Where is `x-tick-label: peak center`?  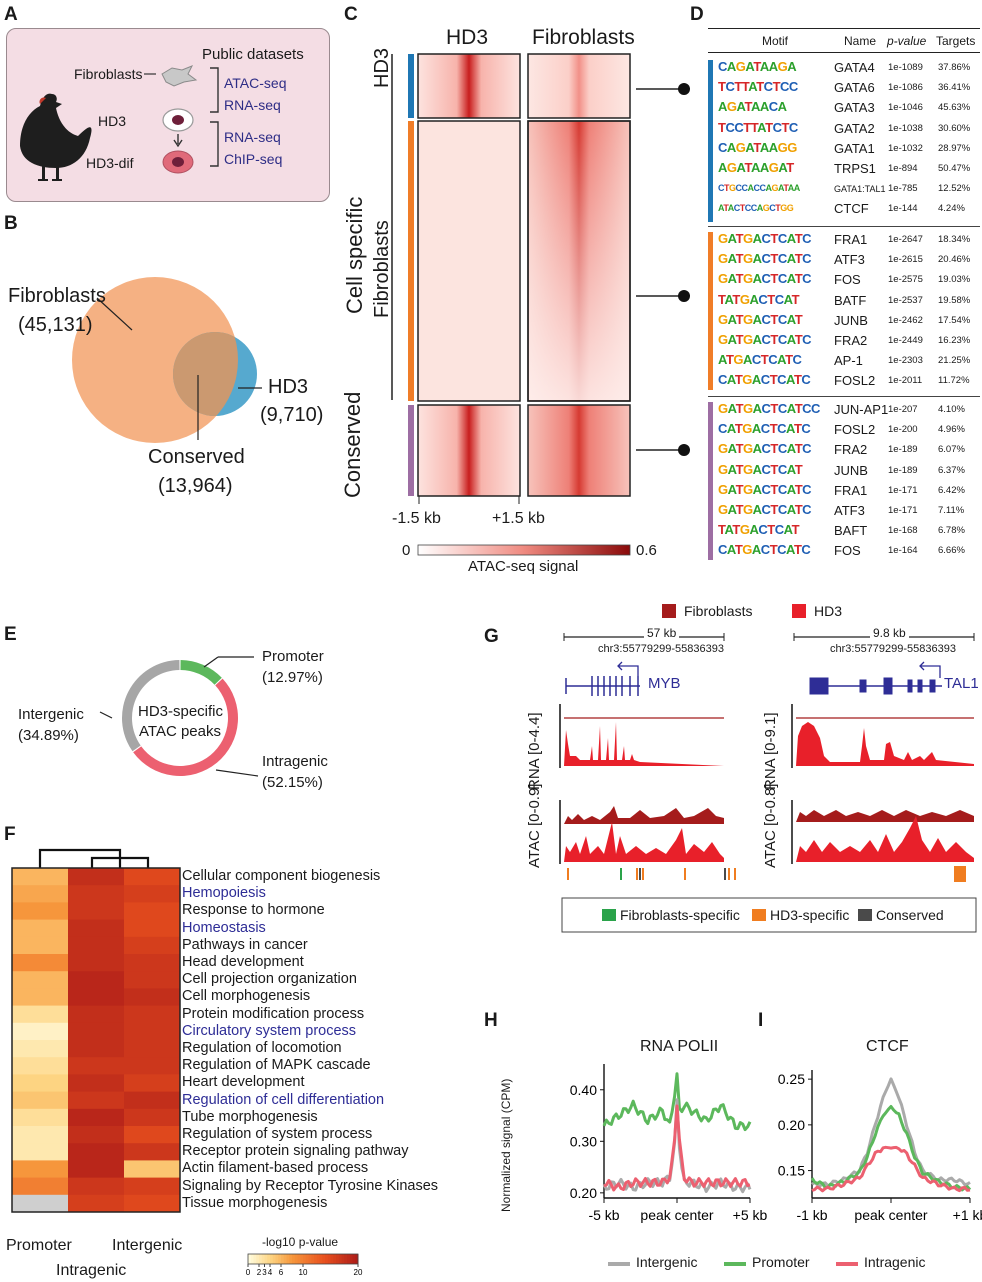
x-tick-label: peak center is located at coordinates (890, 1215).